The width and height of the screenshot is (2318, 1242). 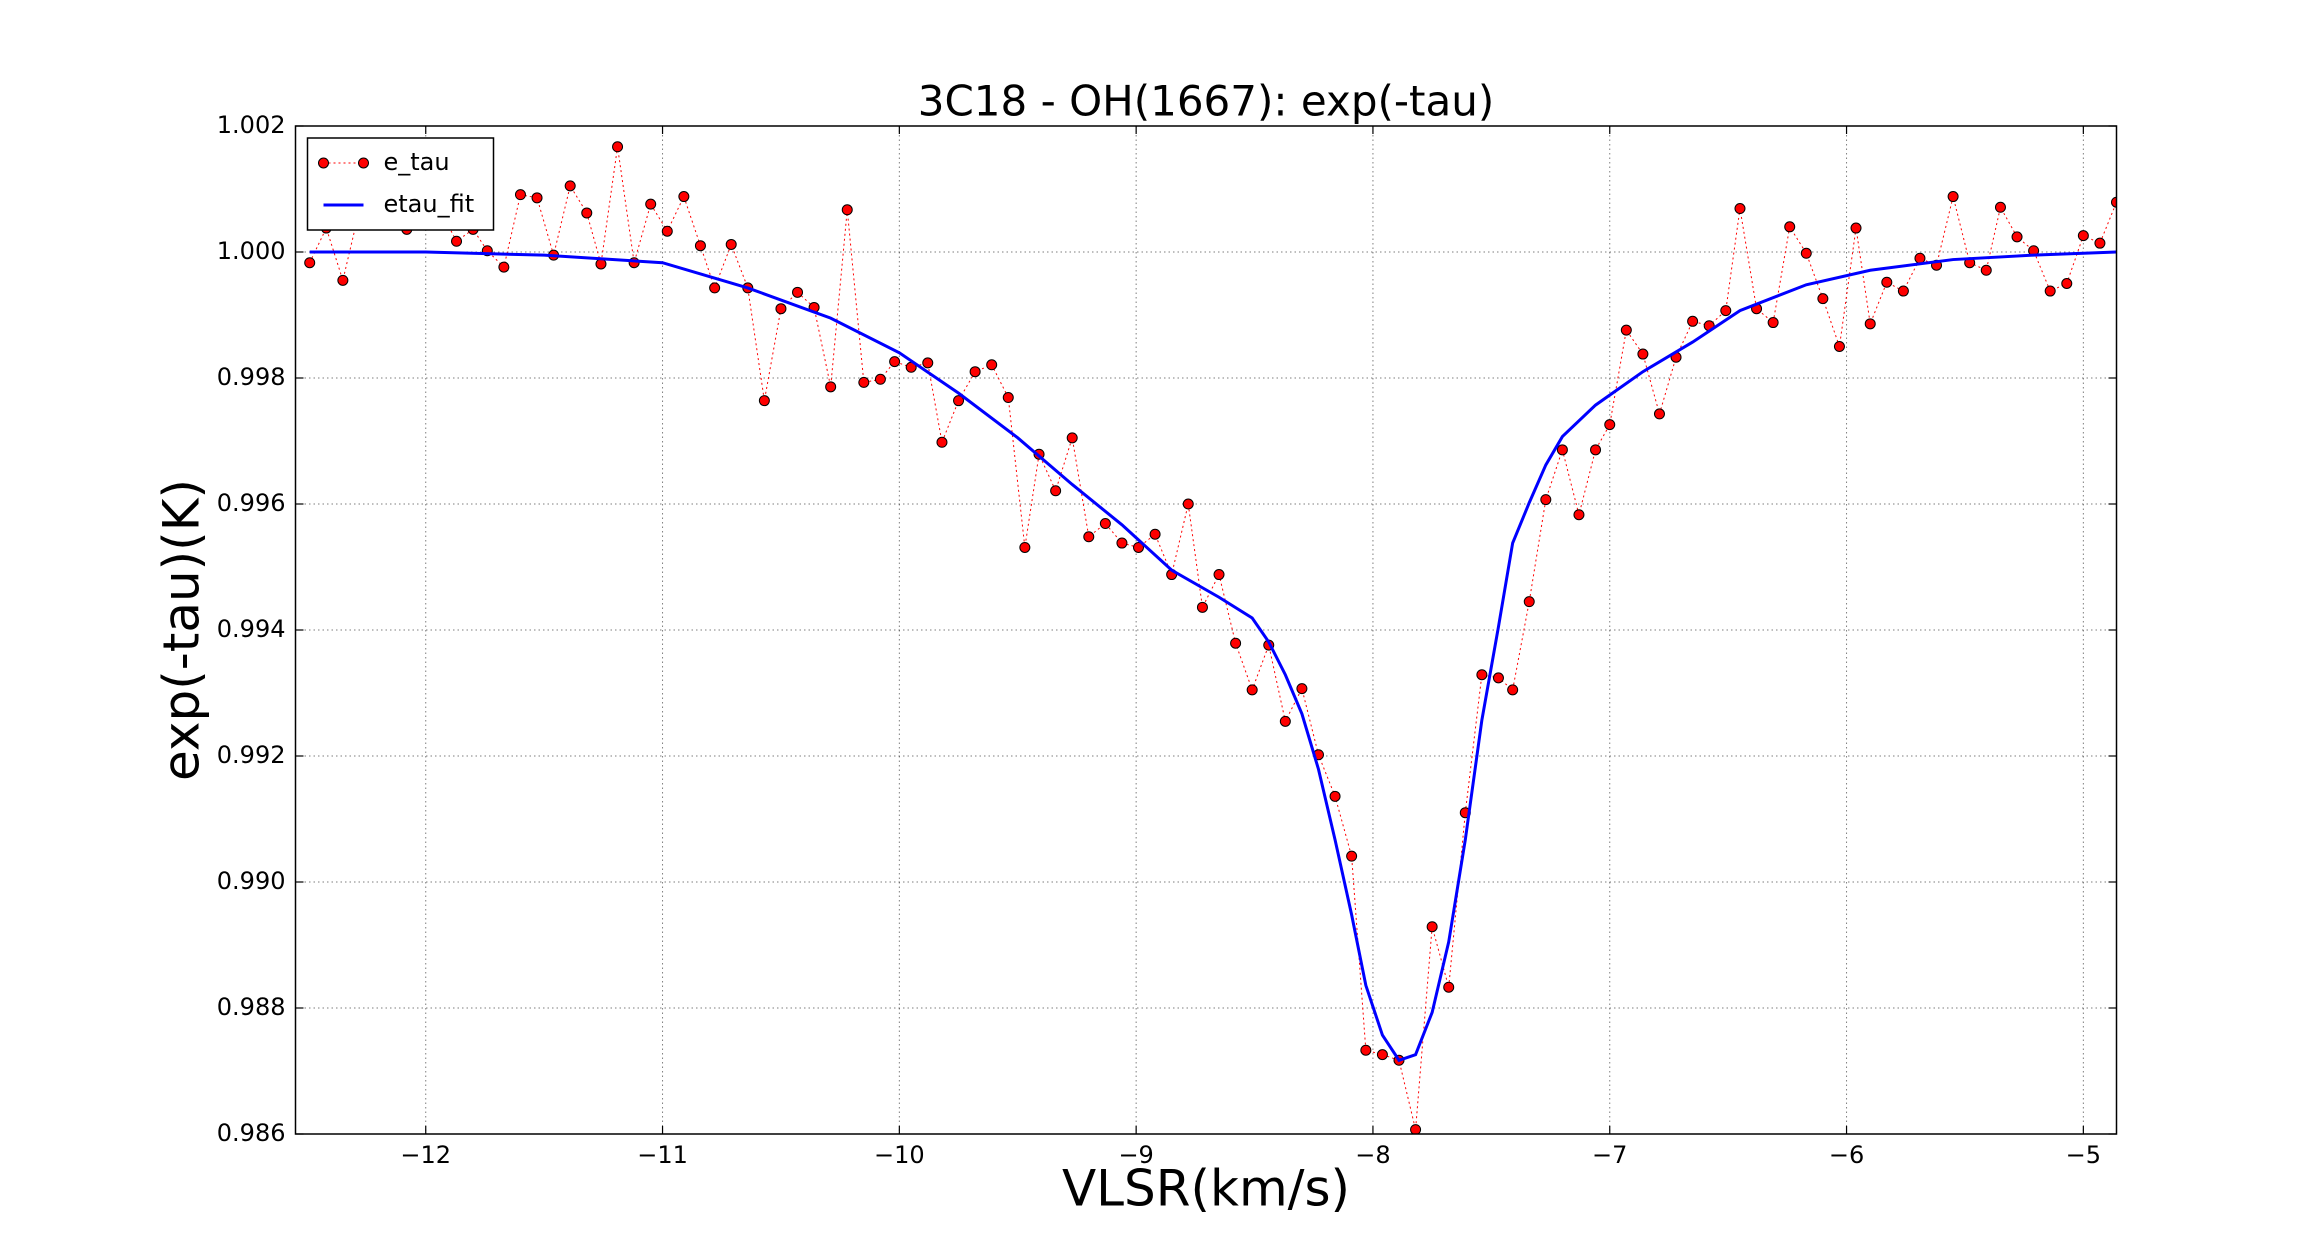 I want to click on x-tick-label: −8, so click(x=1372, y=1155).